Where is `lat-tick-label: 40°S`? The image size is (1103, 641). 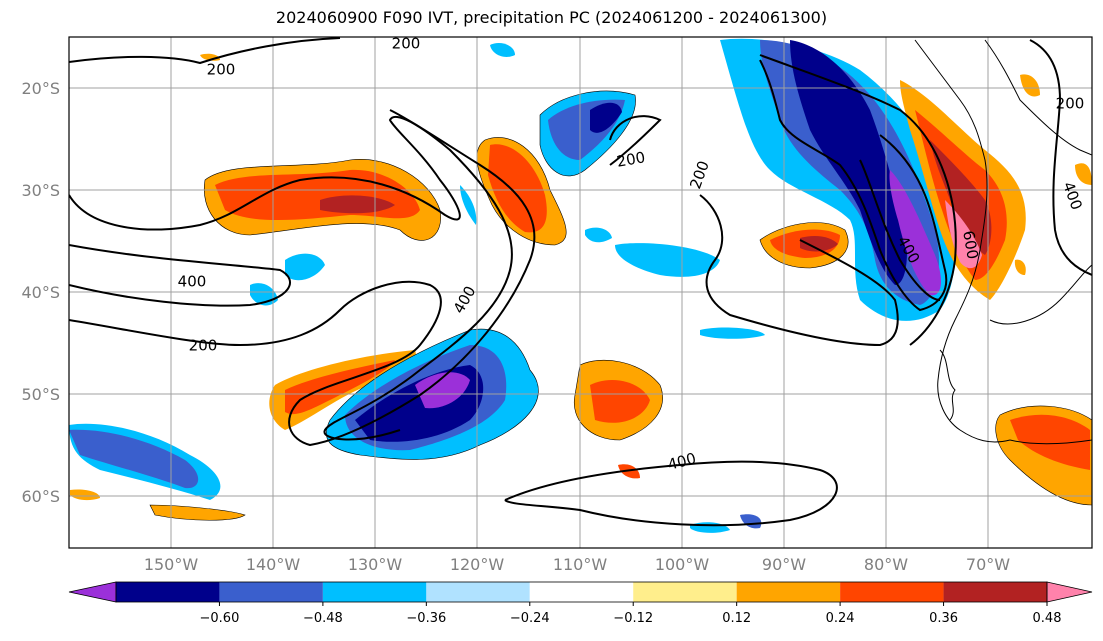 lat-tick-label: 40°S is located at coordinates (40, 292).